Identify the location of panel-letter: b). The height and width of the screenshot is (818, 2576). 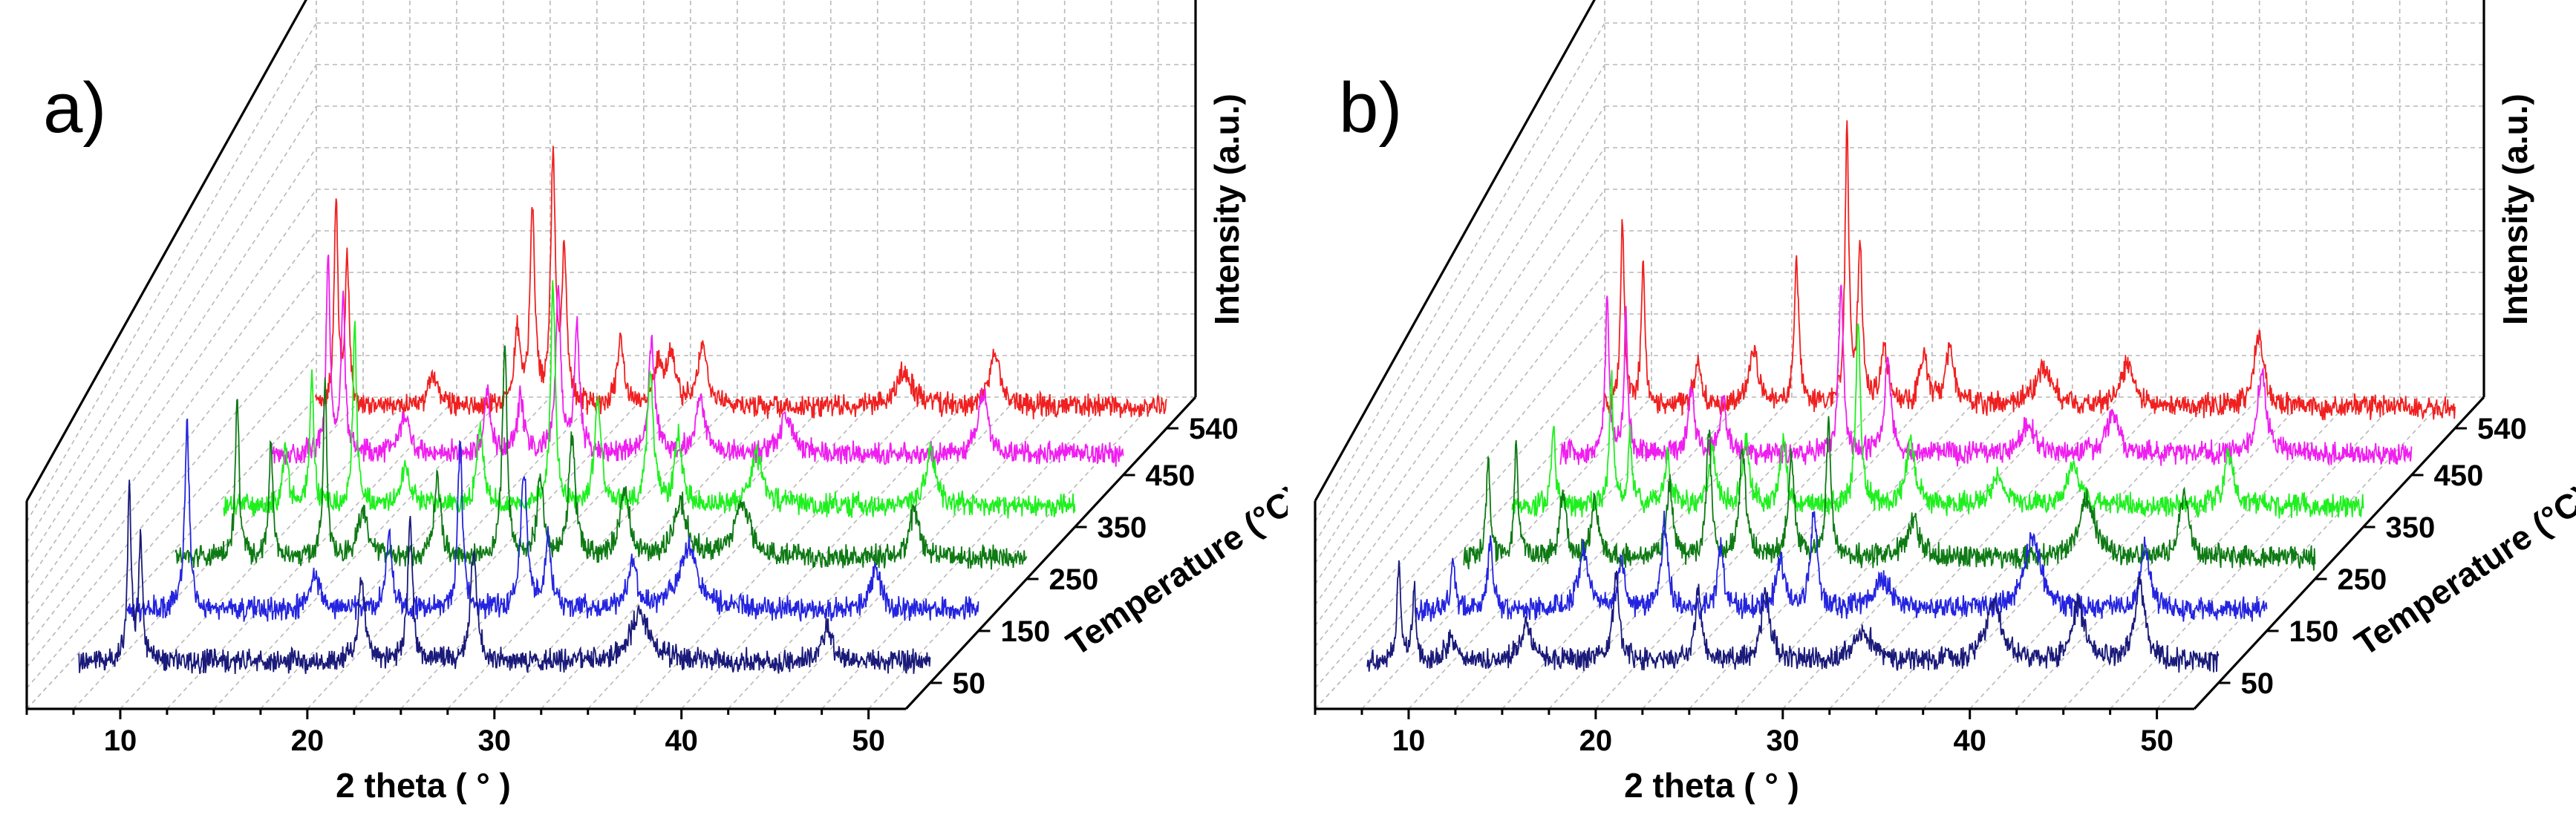
(1370, 108).